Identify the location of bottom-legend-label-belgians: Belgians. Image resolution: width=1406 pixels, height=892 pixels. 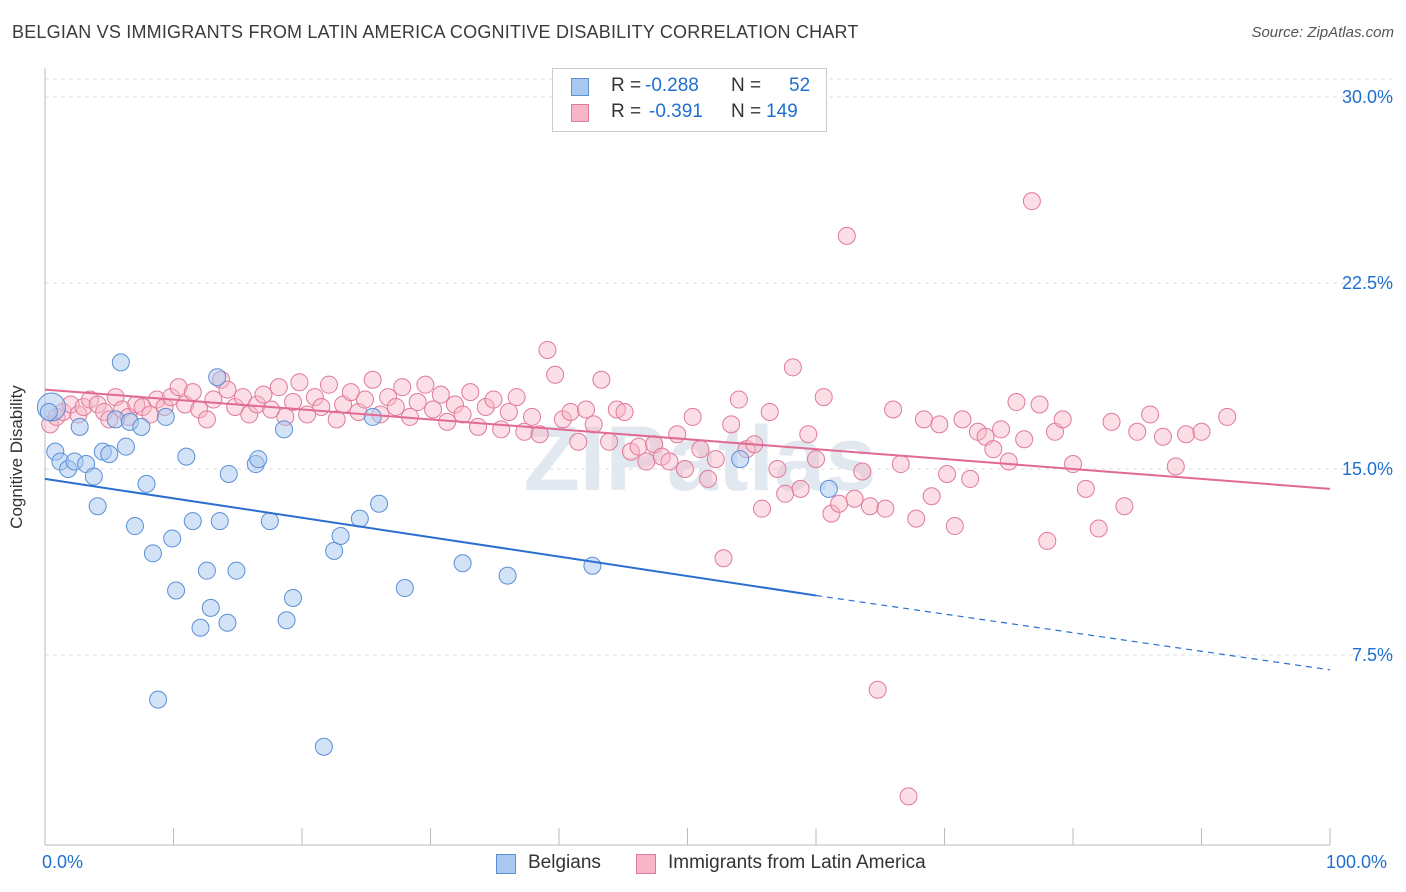
(564, 862).